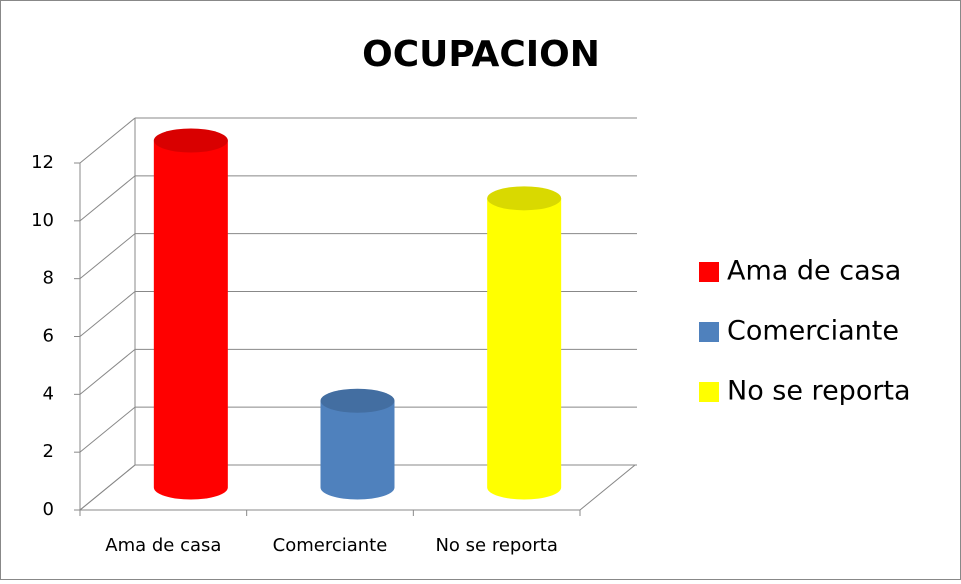 This screenshot has width=961, height=584. What do you see at coordinates (42, 220) in the screenshot?
I see `y-tick-label: 10` at bounding box center [42, 220].